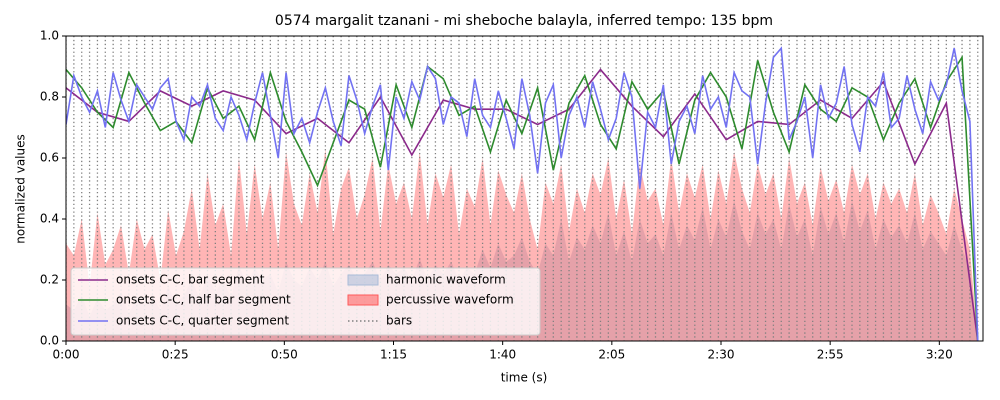  Describe the element at coordinates (66, 355) in the screenshot. I see `x-tick-label: 0:00` at that location.